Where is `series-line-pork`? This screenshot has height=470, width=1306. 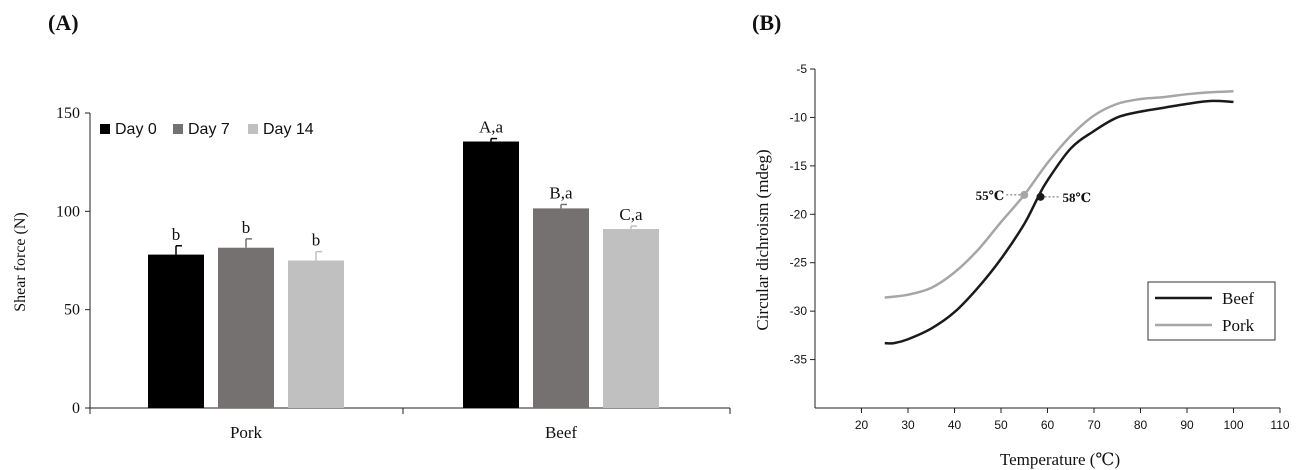
series-line-pork is located at coordinates (1059, 194).